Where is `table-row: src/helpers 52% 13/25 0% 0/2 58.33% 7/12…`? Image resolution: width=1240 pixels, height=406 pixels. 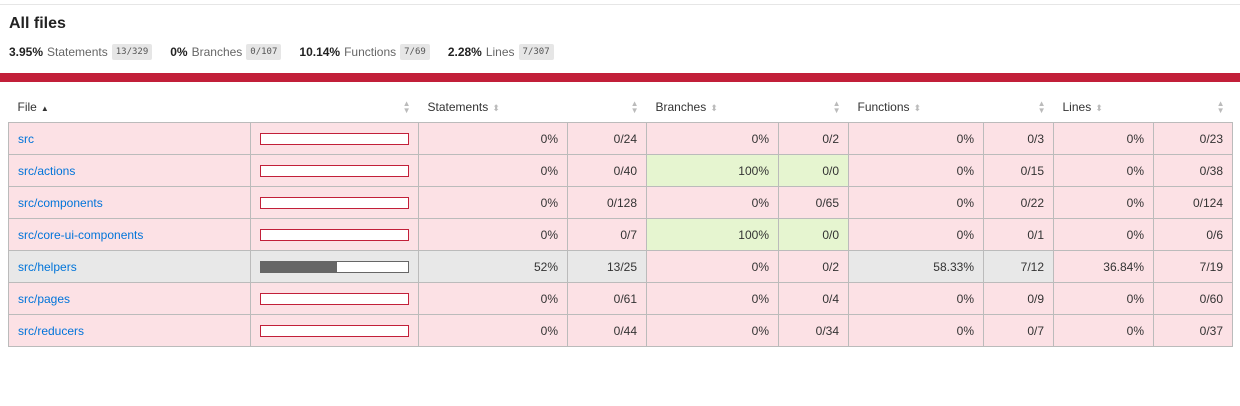 table-row: src/helpers 52% 13/25 0% 0/2 58.33% 7/12… is located at coordinates (620, 266).